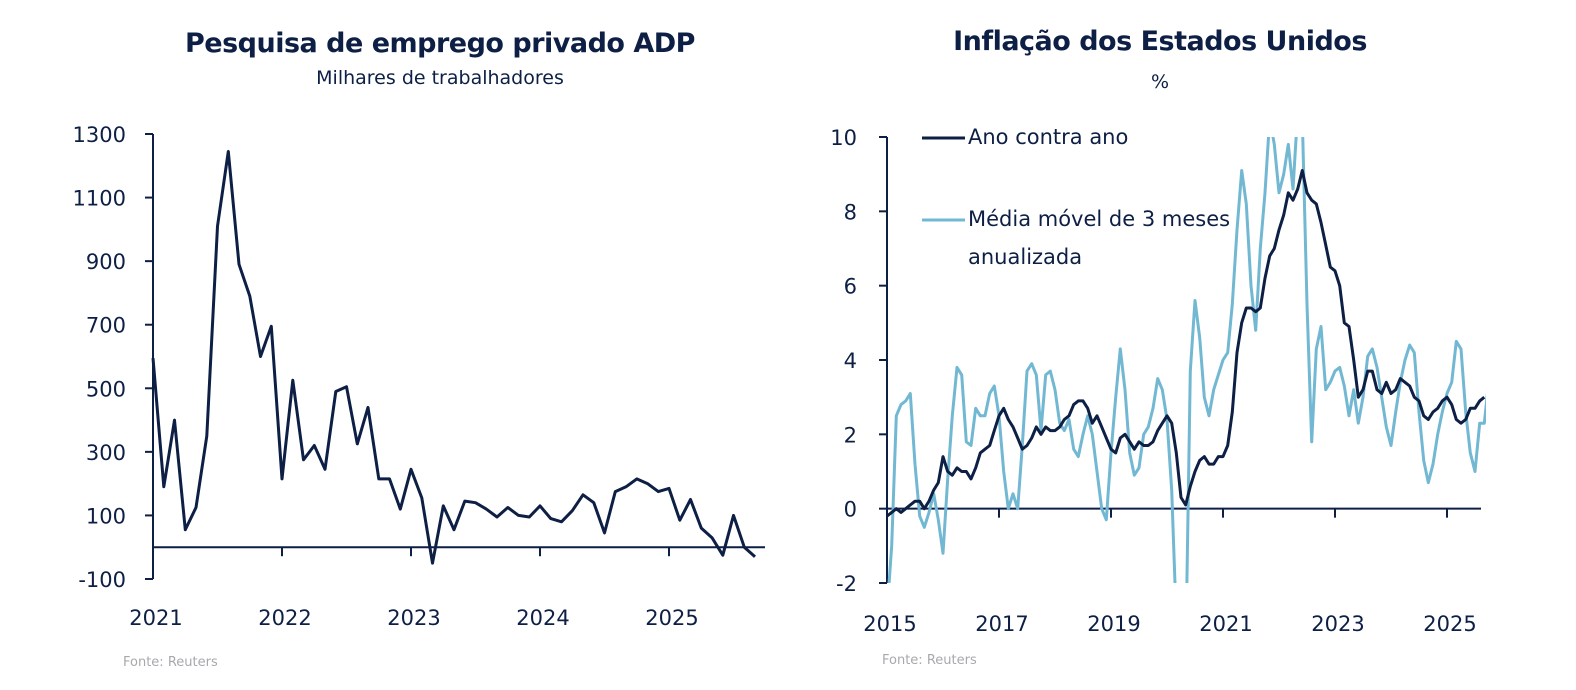 The image size is (1576, 690). What do you see at coordinates (850, 361) in the screenshot?
I see `chart2-y-tick-label: 4` at bounding box center [850, 361].